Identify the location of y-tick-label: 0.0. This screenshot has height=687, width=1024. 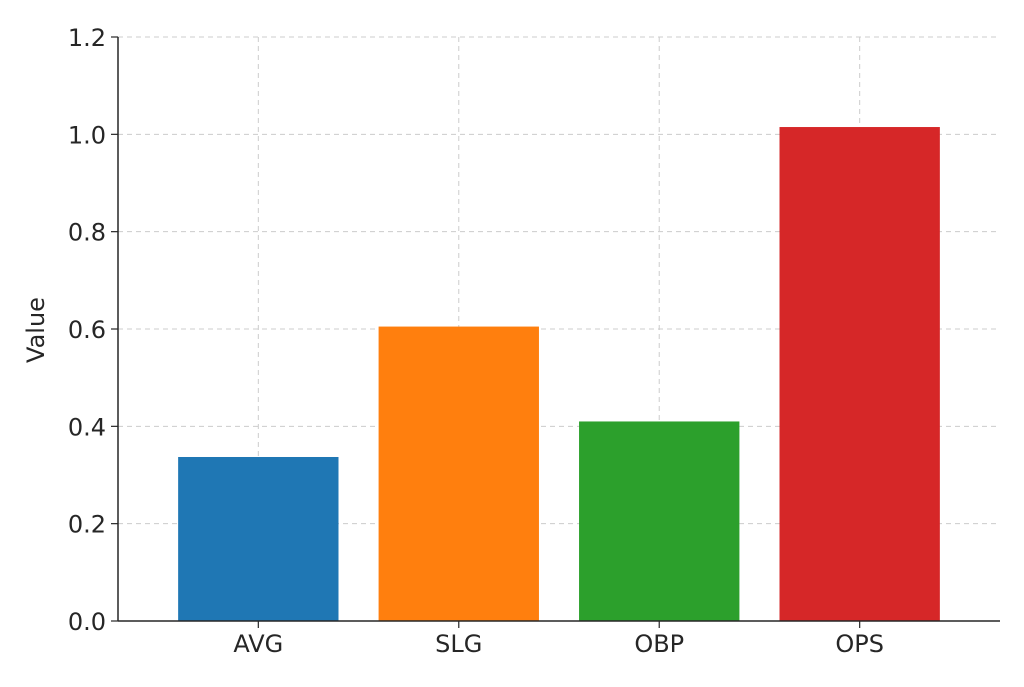
(87, 622).